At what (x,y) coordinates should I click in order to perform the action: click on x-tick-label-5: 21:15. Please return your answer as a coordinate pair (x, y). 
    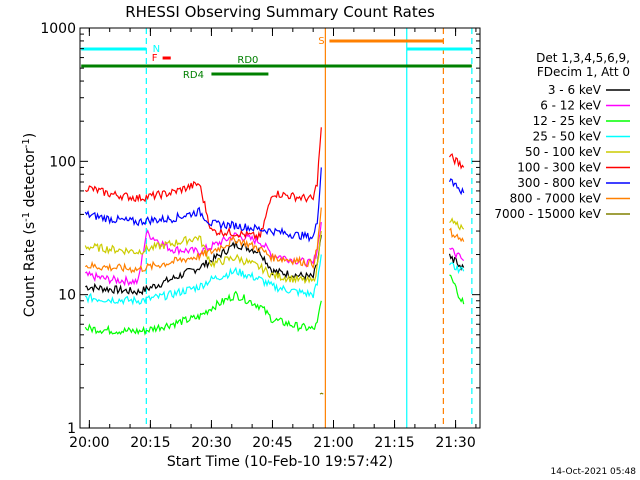
    Looking at the image, I should click on (394, 443).